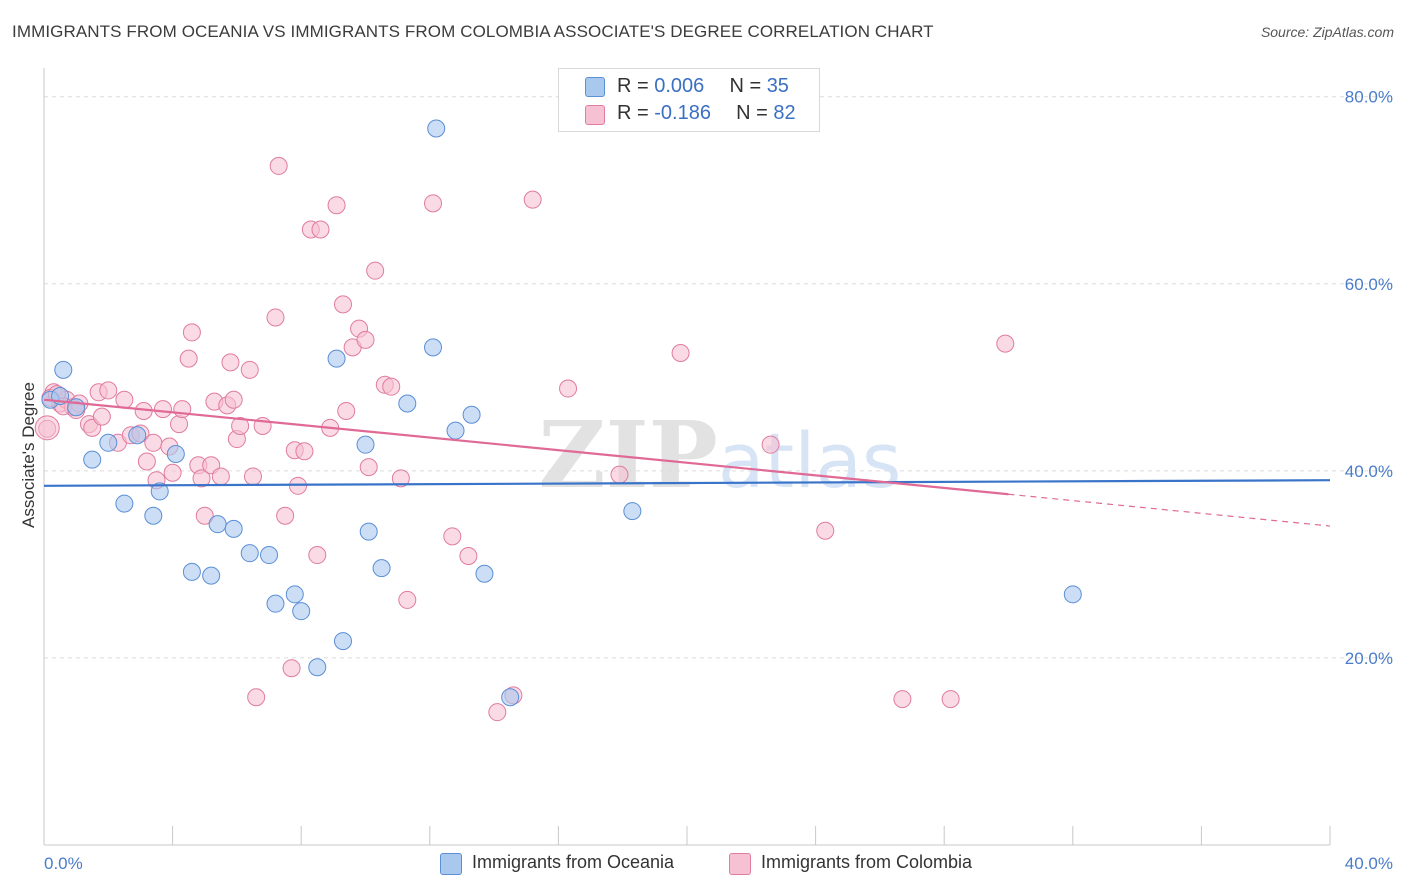 The image size is (1406, 892). Describe the element at coordinates (1169, 510) in the screenshot. I see `colombia-trend-extension` at that location.